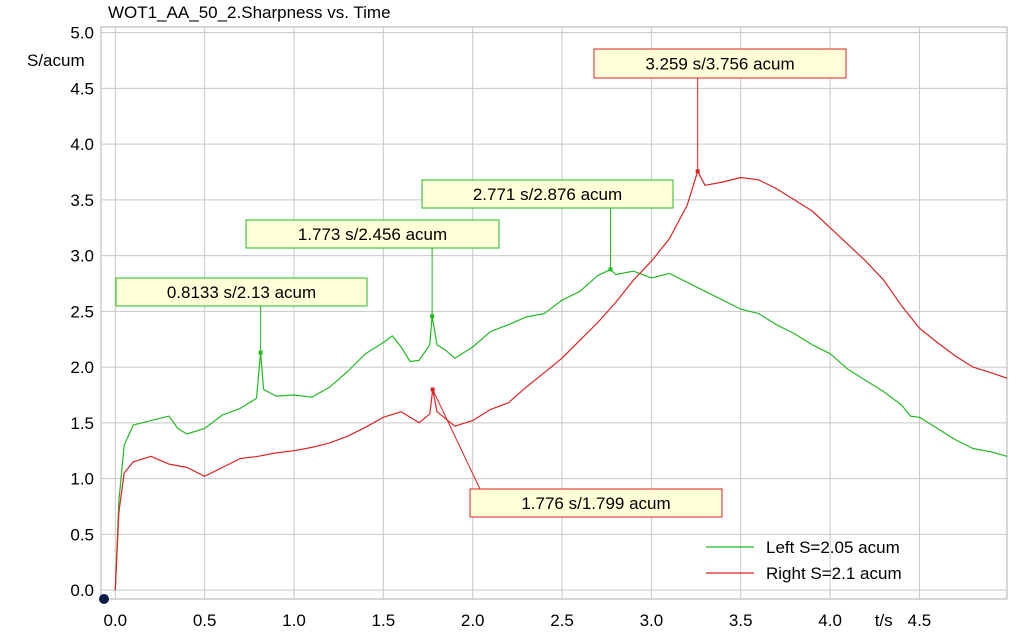 The image size is (1022, 644). I want to click on annotation-label: 2.771 s/2.876 acum, so click(547, 194).